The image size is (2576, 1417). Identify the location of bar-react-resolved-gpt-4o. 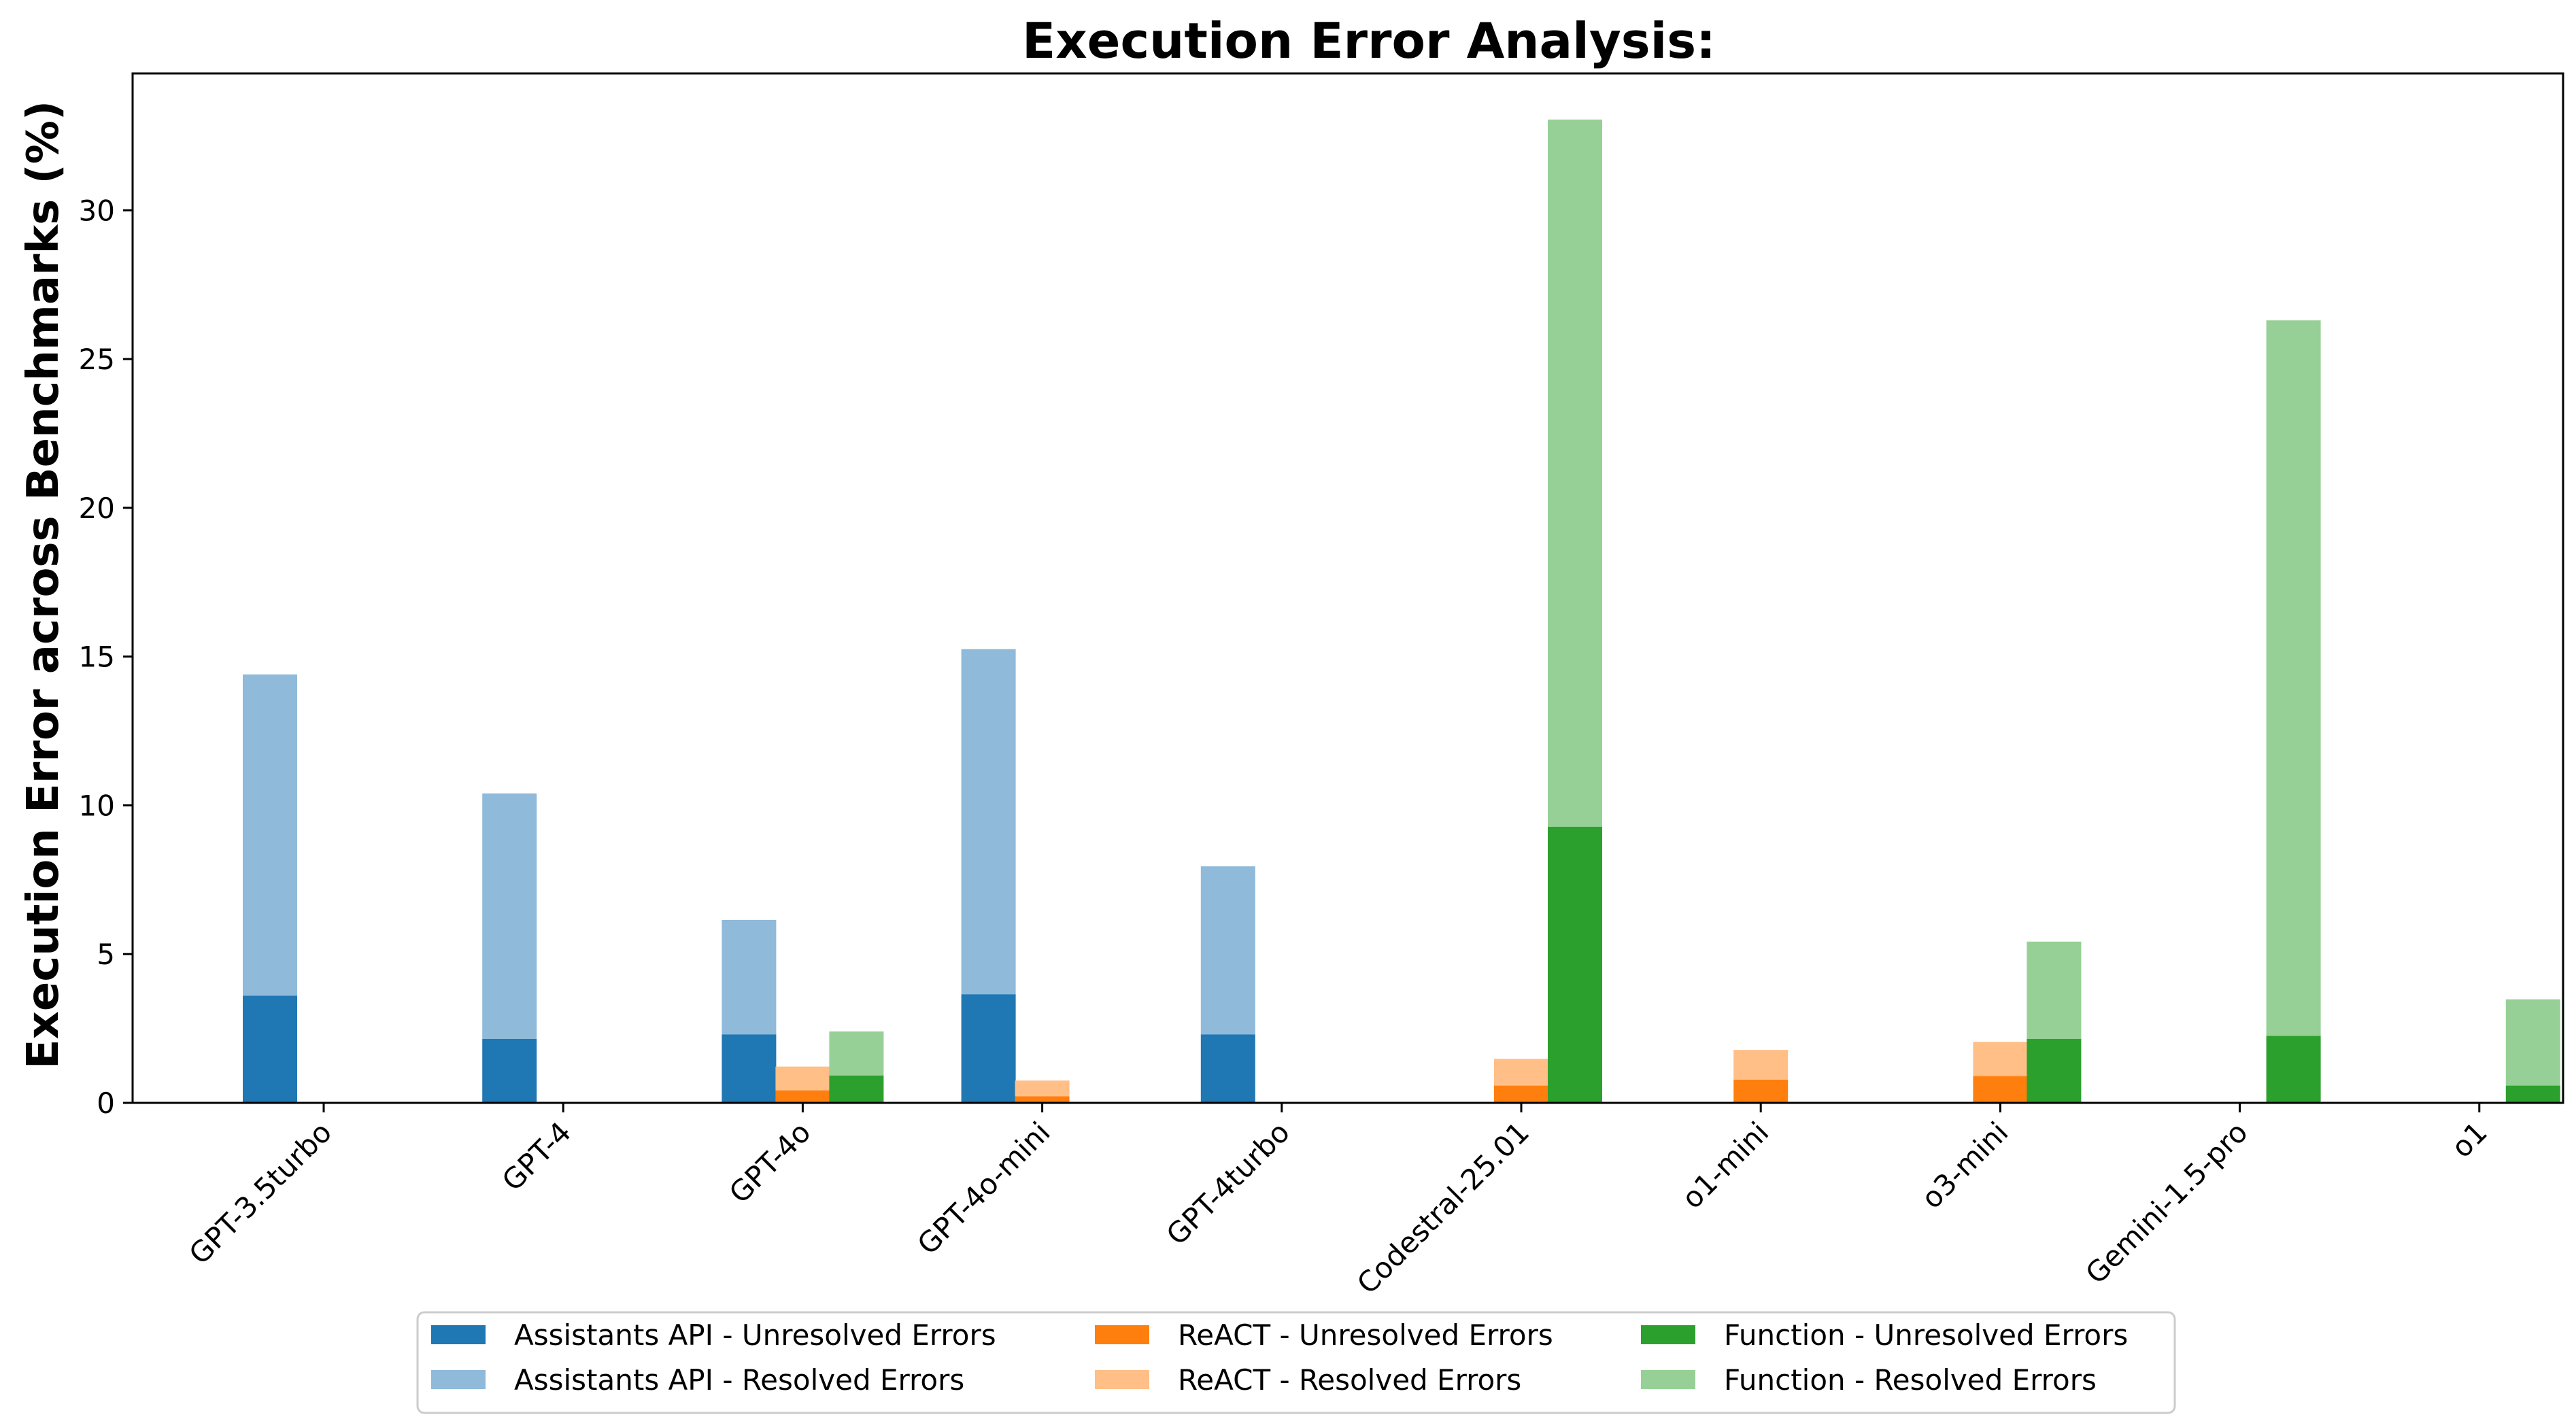
(802, 1079).